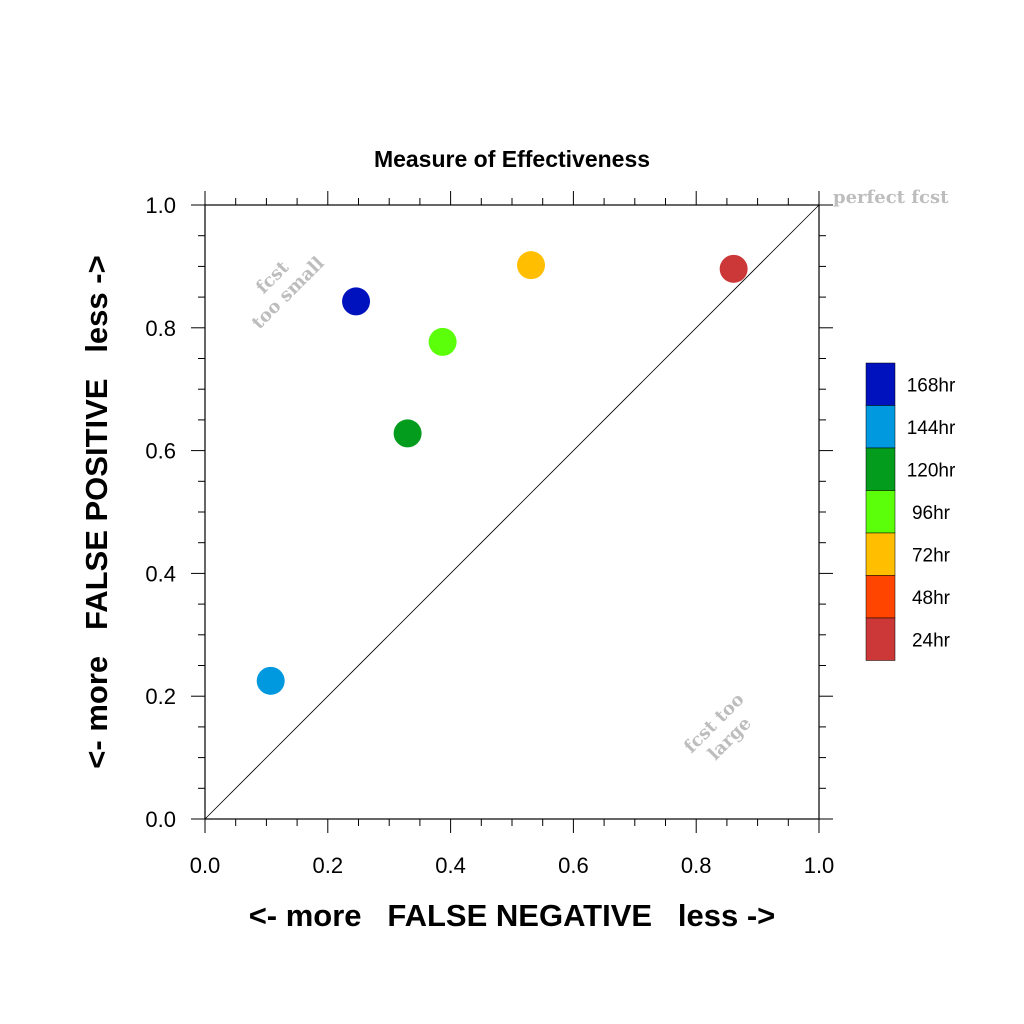  What do you see at coordinates (931, 470) in the screenshot?
I see `legend-label-120hr: 120hr` at bounding box center [931, 470].